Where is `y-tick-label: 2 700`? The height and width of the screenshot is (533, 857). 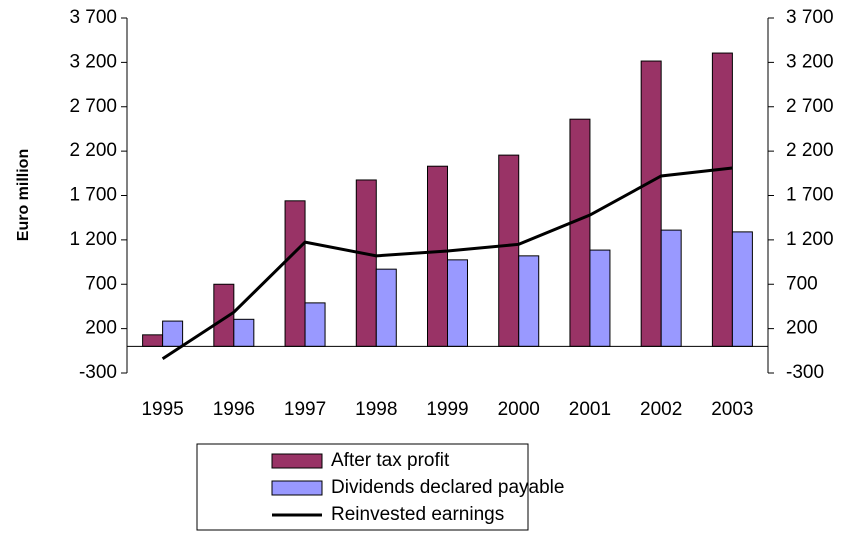 y-tick-label: 2 700 is located at coordinates (93, 106).